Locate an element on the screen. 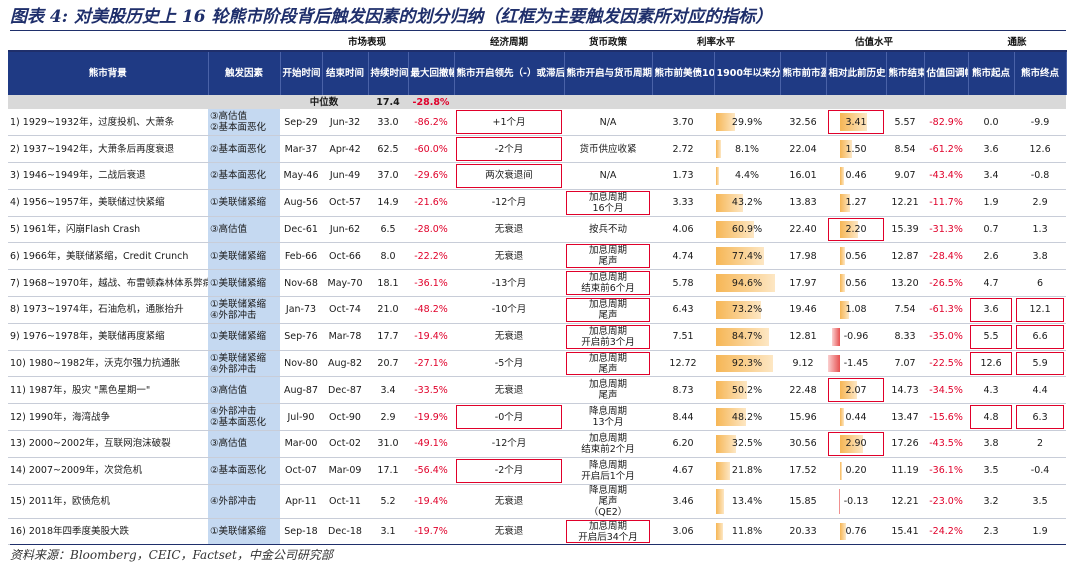  end-date: Oct-90 is located at coordinates (345, 417).